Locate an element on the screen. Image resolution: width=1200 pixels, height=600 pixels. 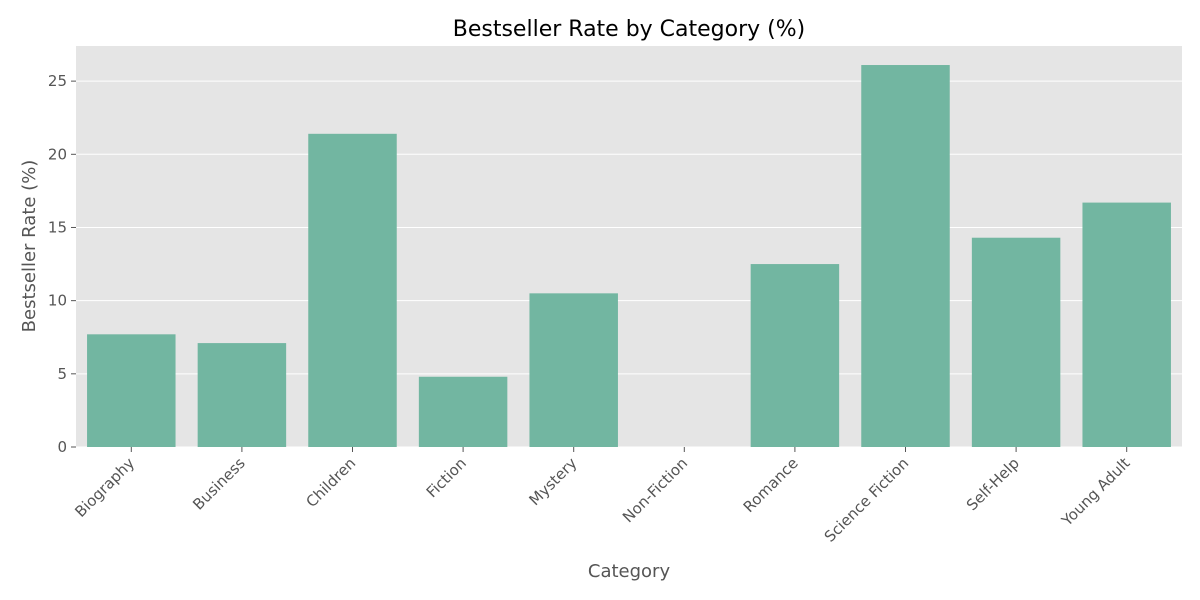
x-tick-label: Business is located at coordinates (219, 484).